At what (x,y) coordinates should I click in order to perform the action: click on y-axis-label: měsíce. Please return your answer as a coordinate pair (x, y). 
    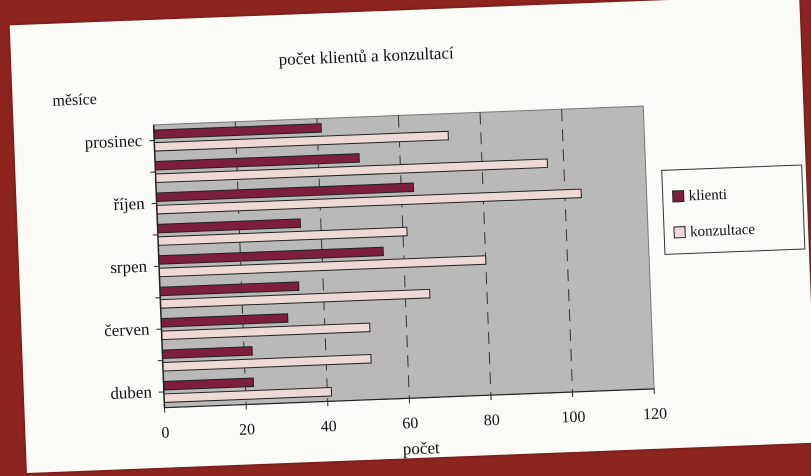
    Looking at the image, I should click on (74, 100).